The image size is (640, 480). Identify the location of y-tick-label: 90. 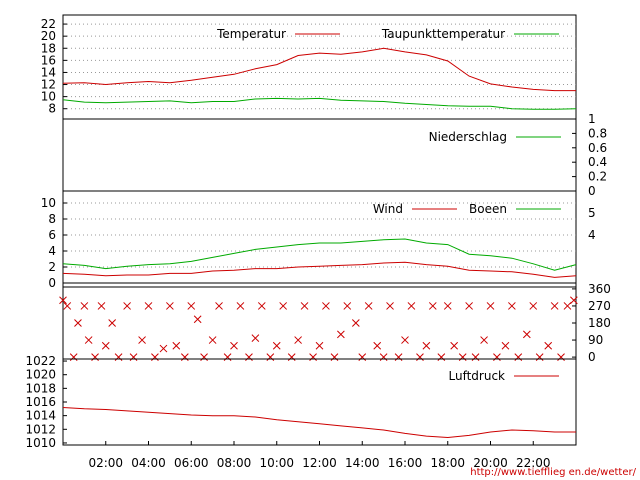
(595, 340).